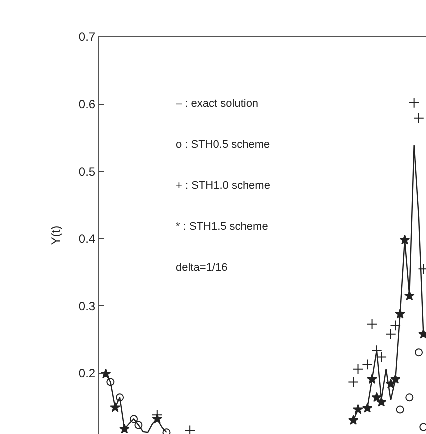  What do you see at coordinates (222, 227) in the screenshot?
I see `annotation: * : STH1.5 scheme` at bounding box center [222, 227].